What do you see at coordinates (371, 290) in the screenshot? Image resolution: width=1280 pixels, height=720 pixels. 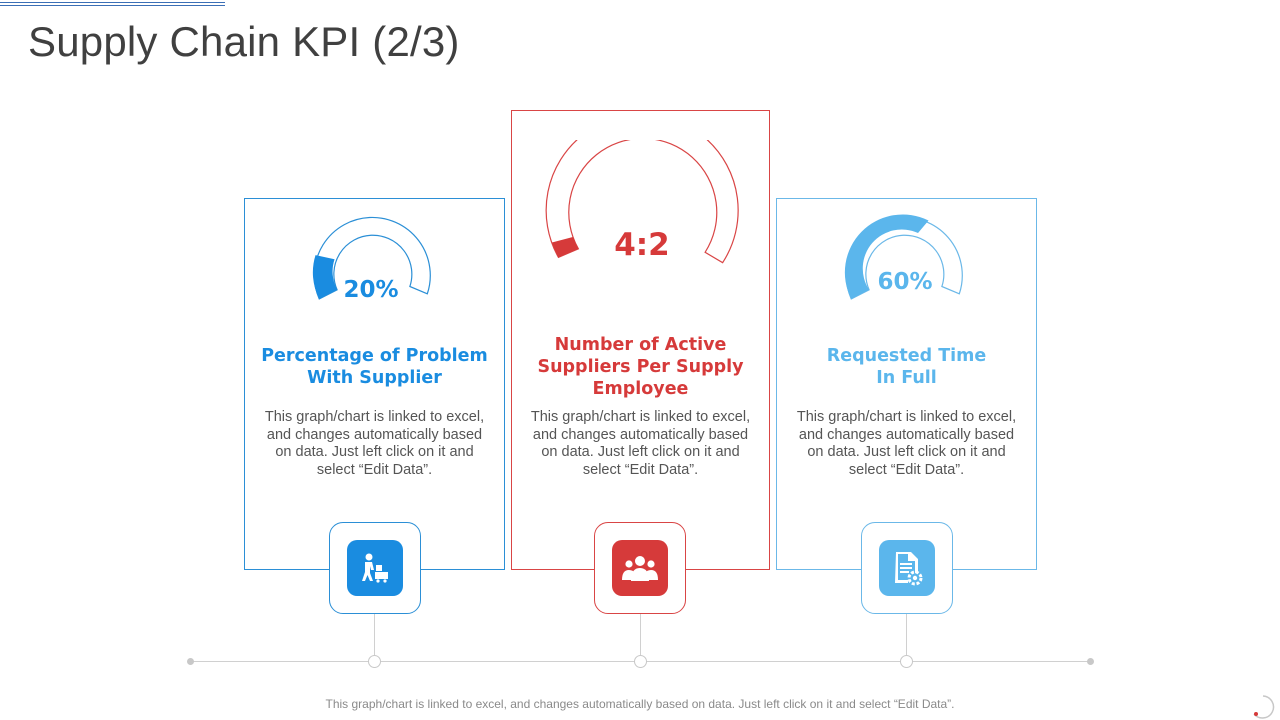 I see `kpi-value: 20%` at bounding box center [371, 290].